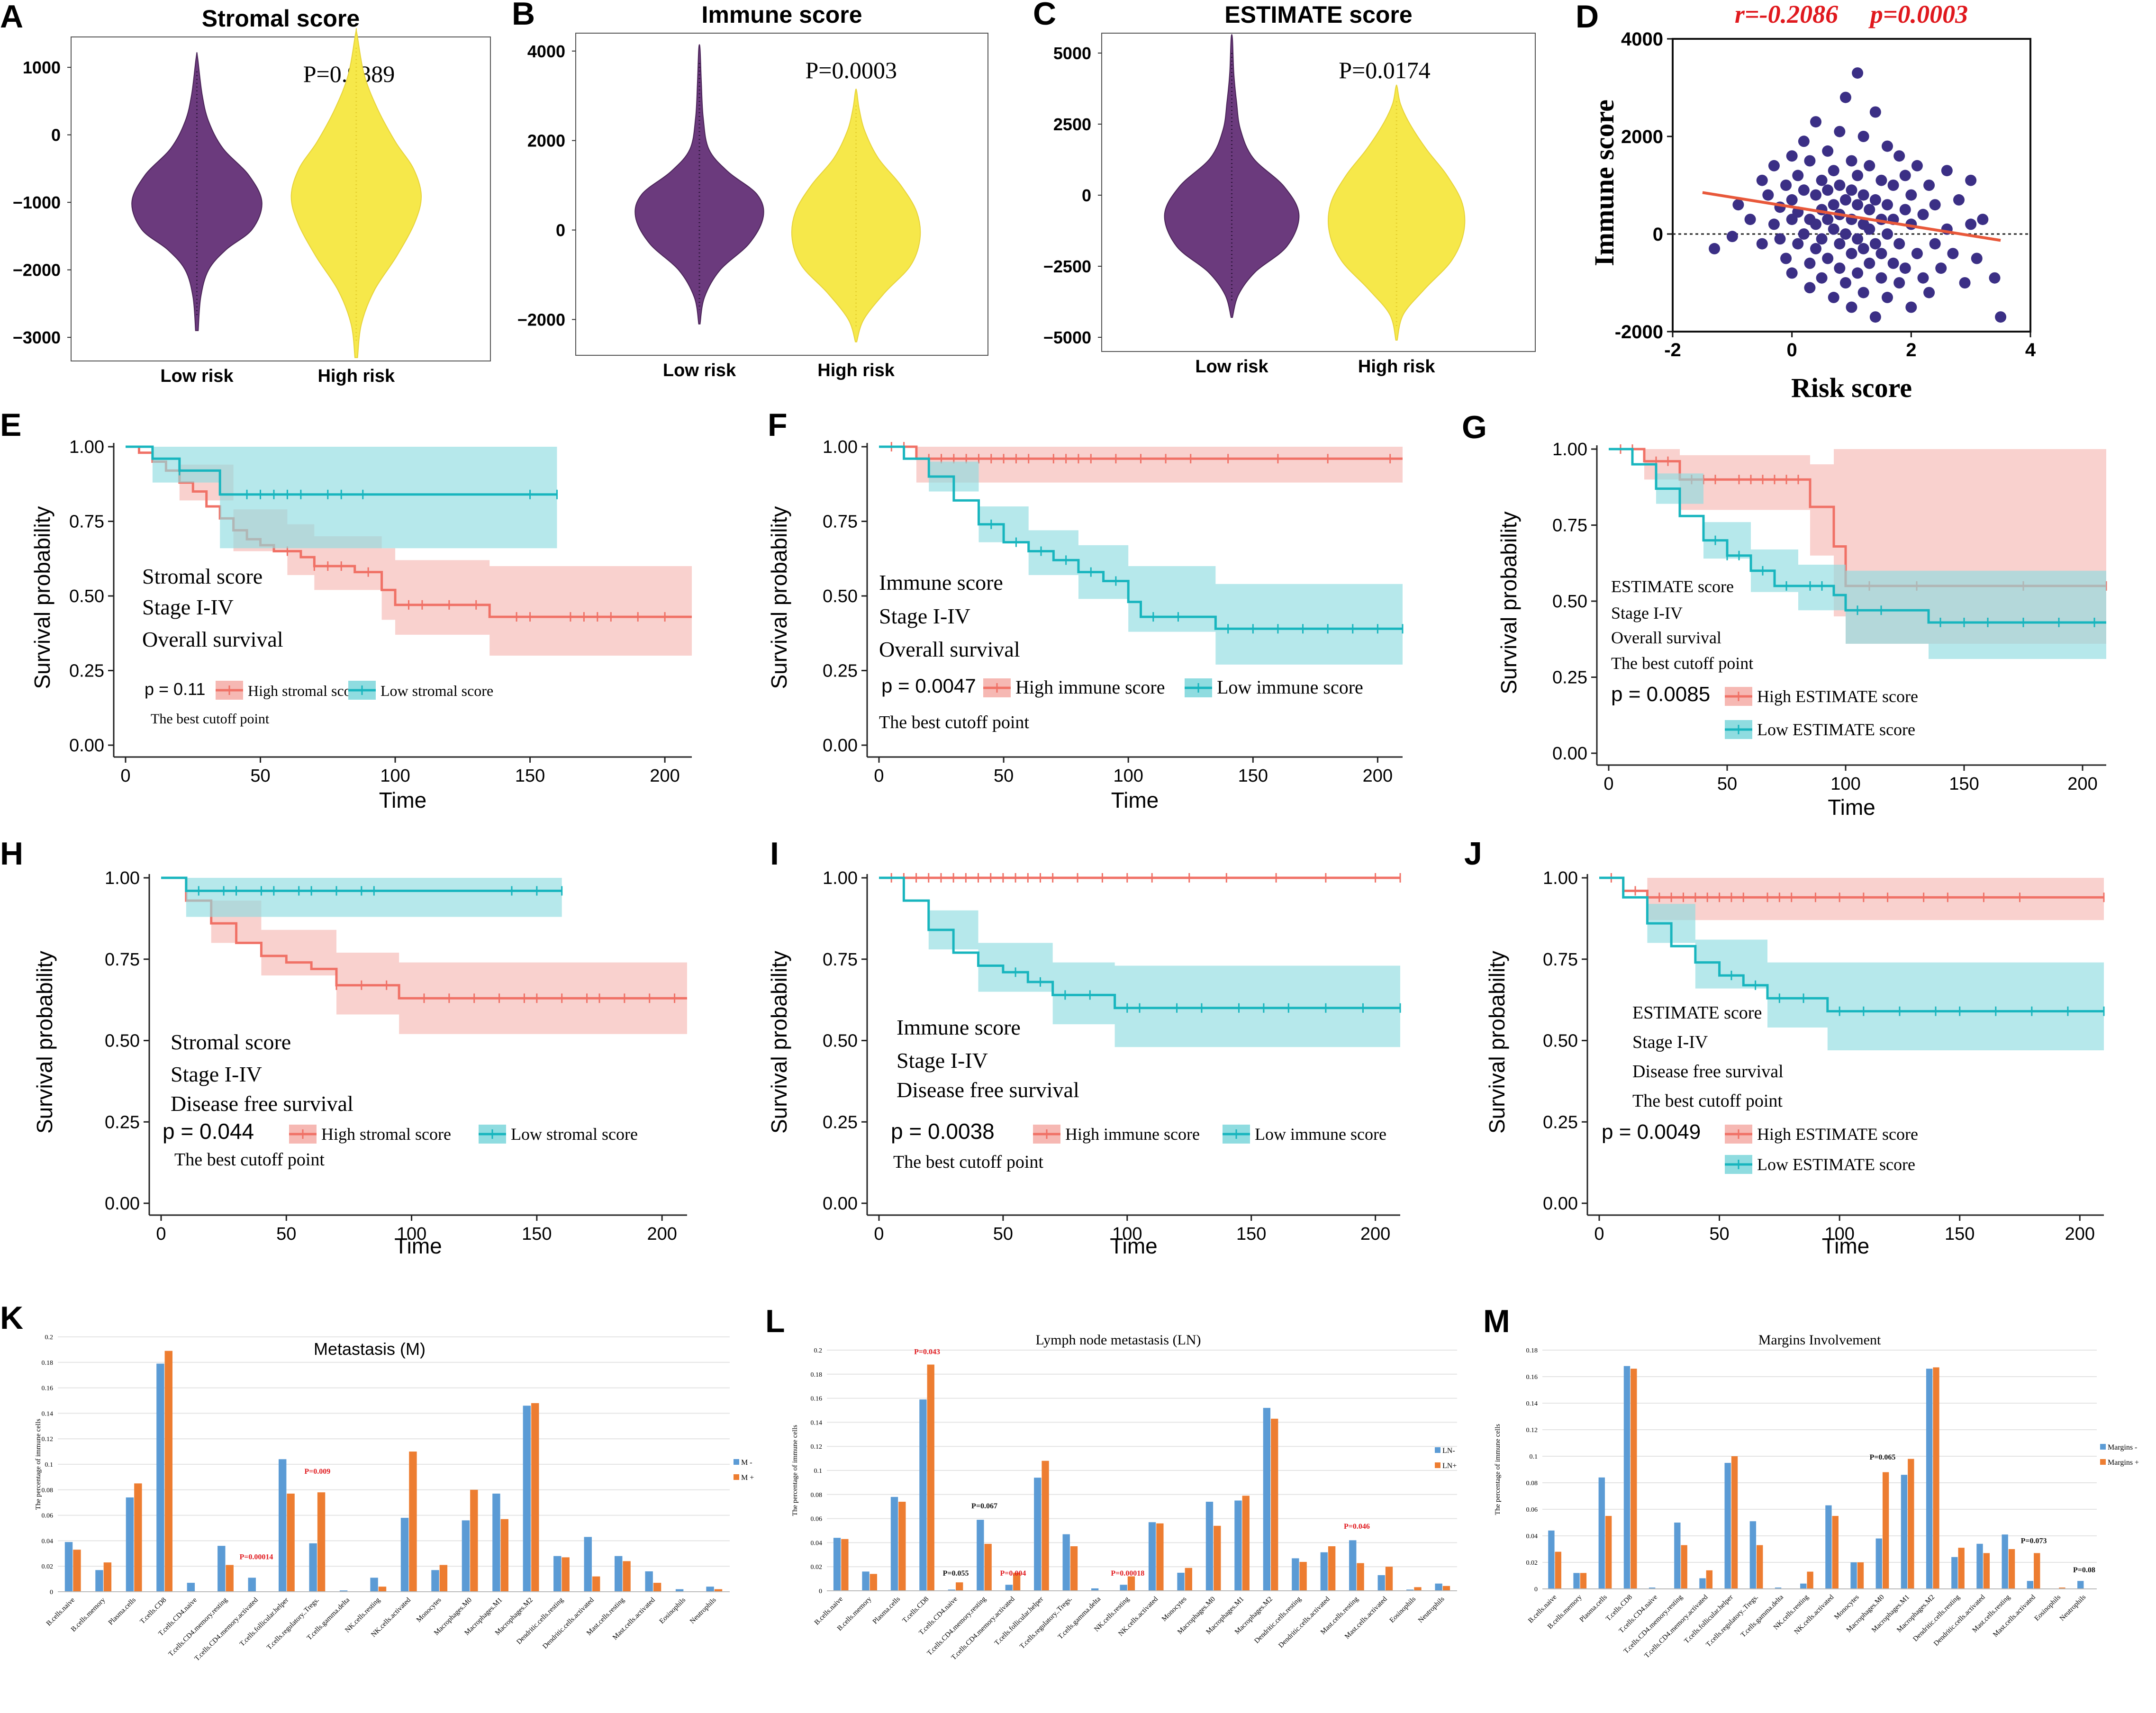  What do you see at coordinates (569, 1623) in the screenshot?
I see `x-category-label: Dendritic.cells.activated` at bounding box center [569, 1623].